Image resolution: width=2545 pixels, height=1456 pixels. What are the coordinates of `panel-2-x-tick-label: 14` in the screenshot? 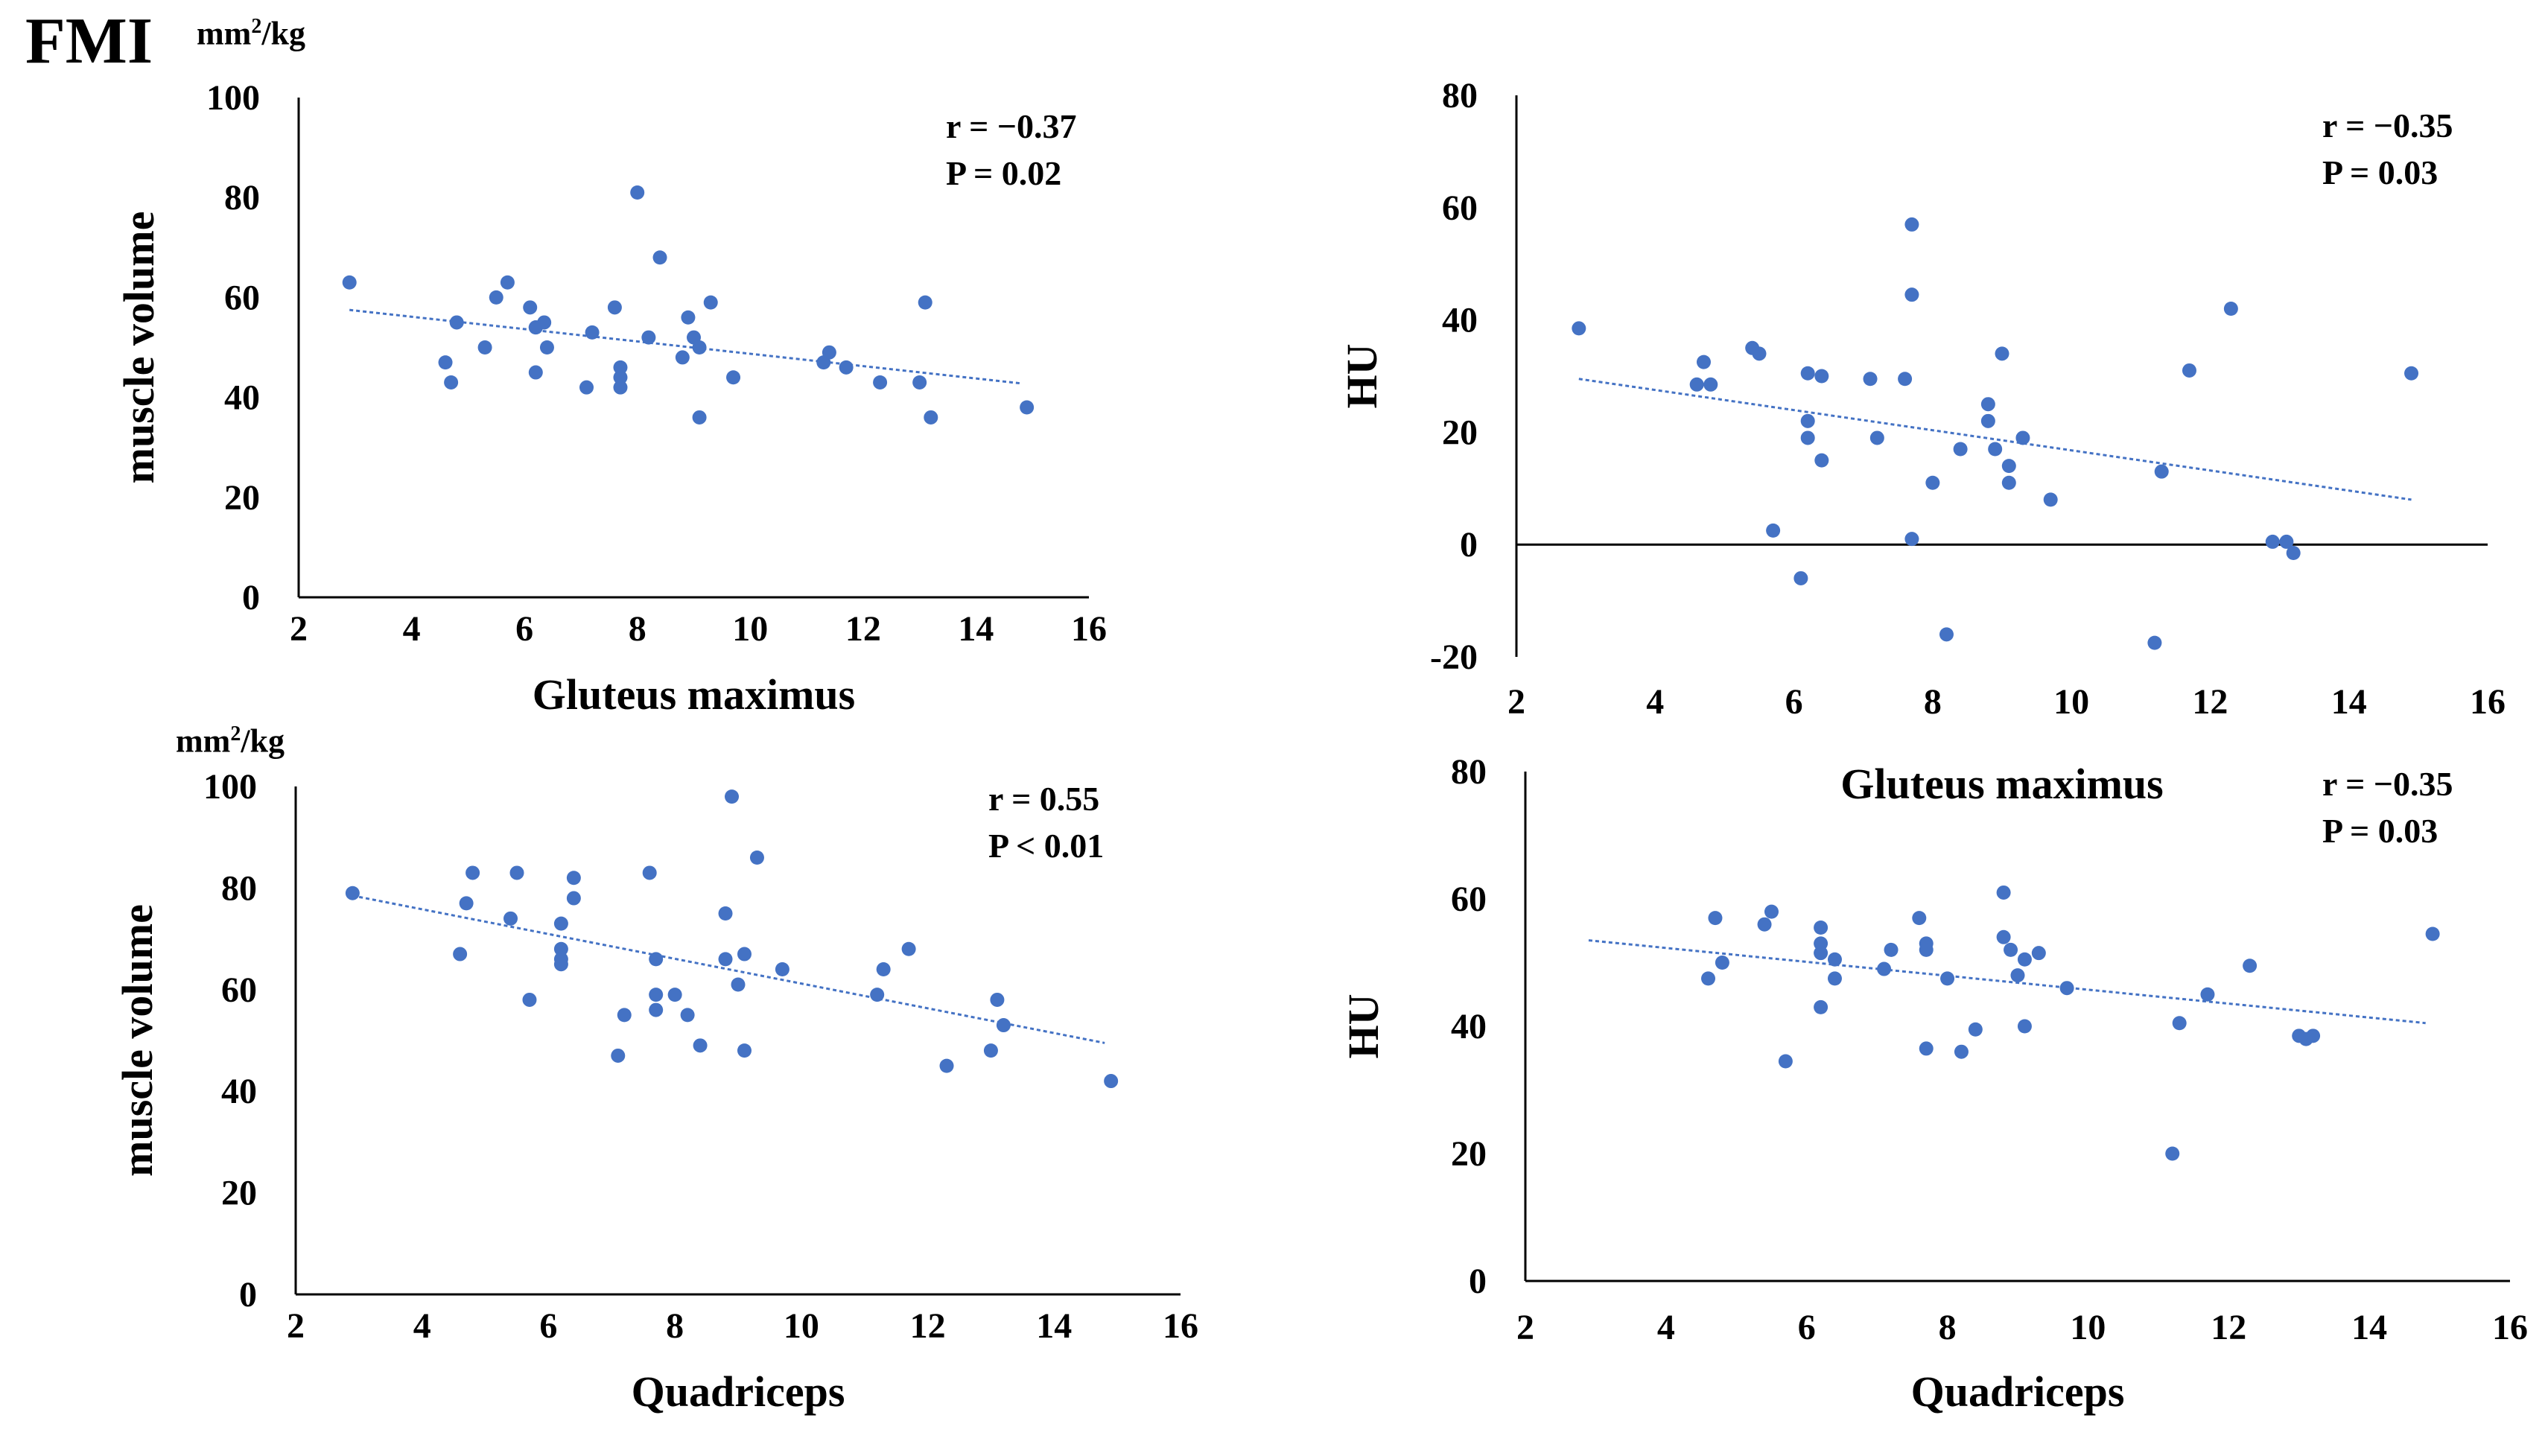 It's located at (2349, 702).